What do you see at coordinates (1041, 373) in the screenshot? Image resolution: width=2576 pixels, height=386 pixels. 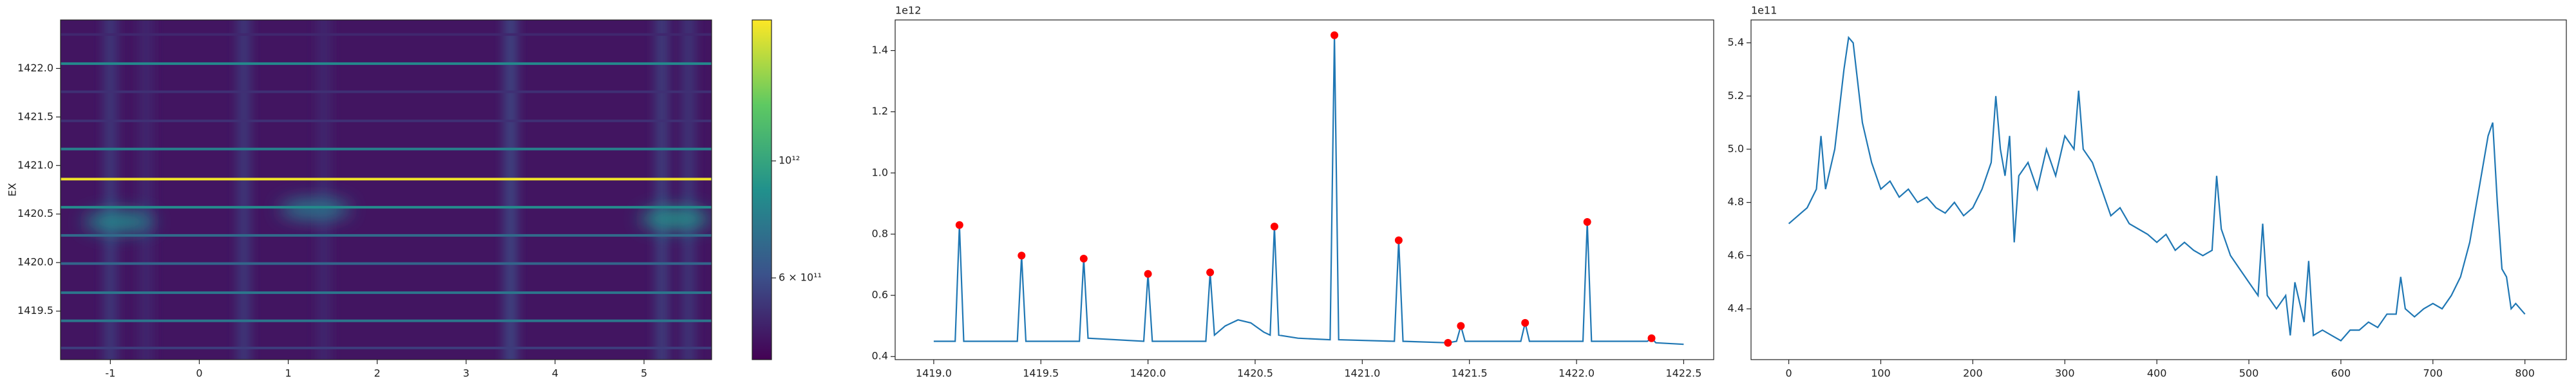 I see `x-tick-label: 1419.5` at bounding box center [1041, 373].